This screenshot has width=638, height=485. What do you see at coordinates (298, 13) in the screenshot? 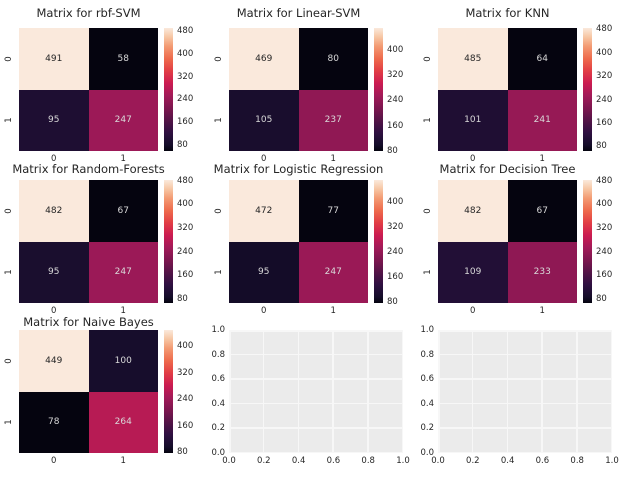
I see `plot-title-matrix-for-linear-svm: Matrix for Linear-SVM` at bounding box center [298, 13].